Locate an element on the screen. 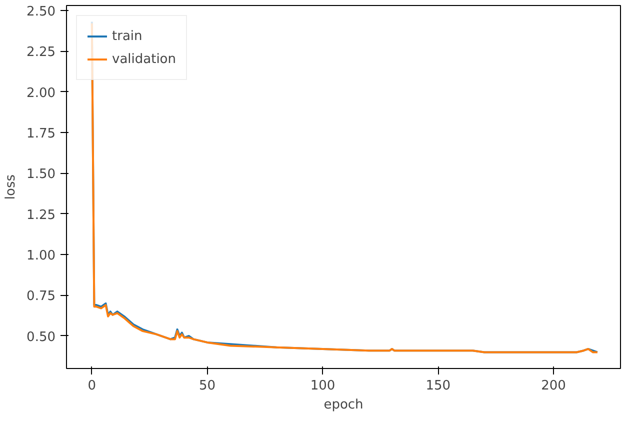 The width and height of the screenshot is (635, 421). y-tick-label: 2.00 is located at coordinates (41, 93).